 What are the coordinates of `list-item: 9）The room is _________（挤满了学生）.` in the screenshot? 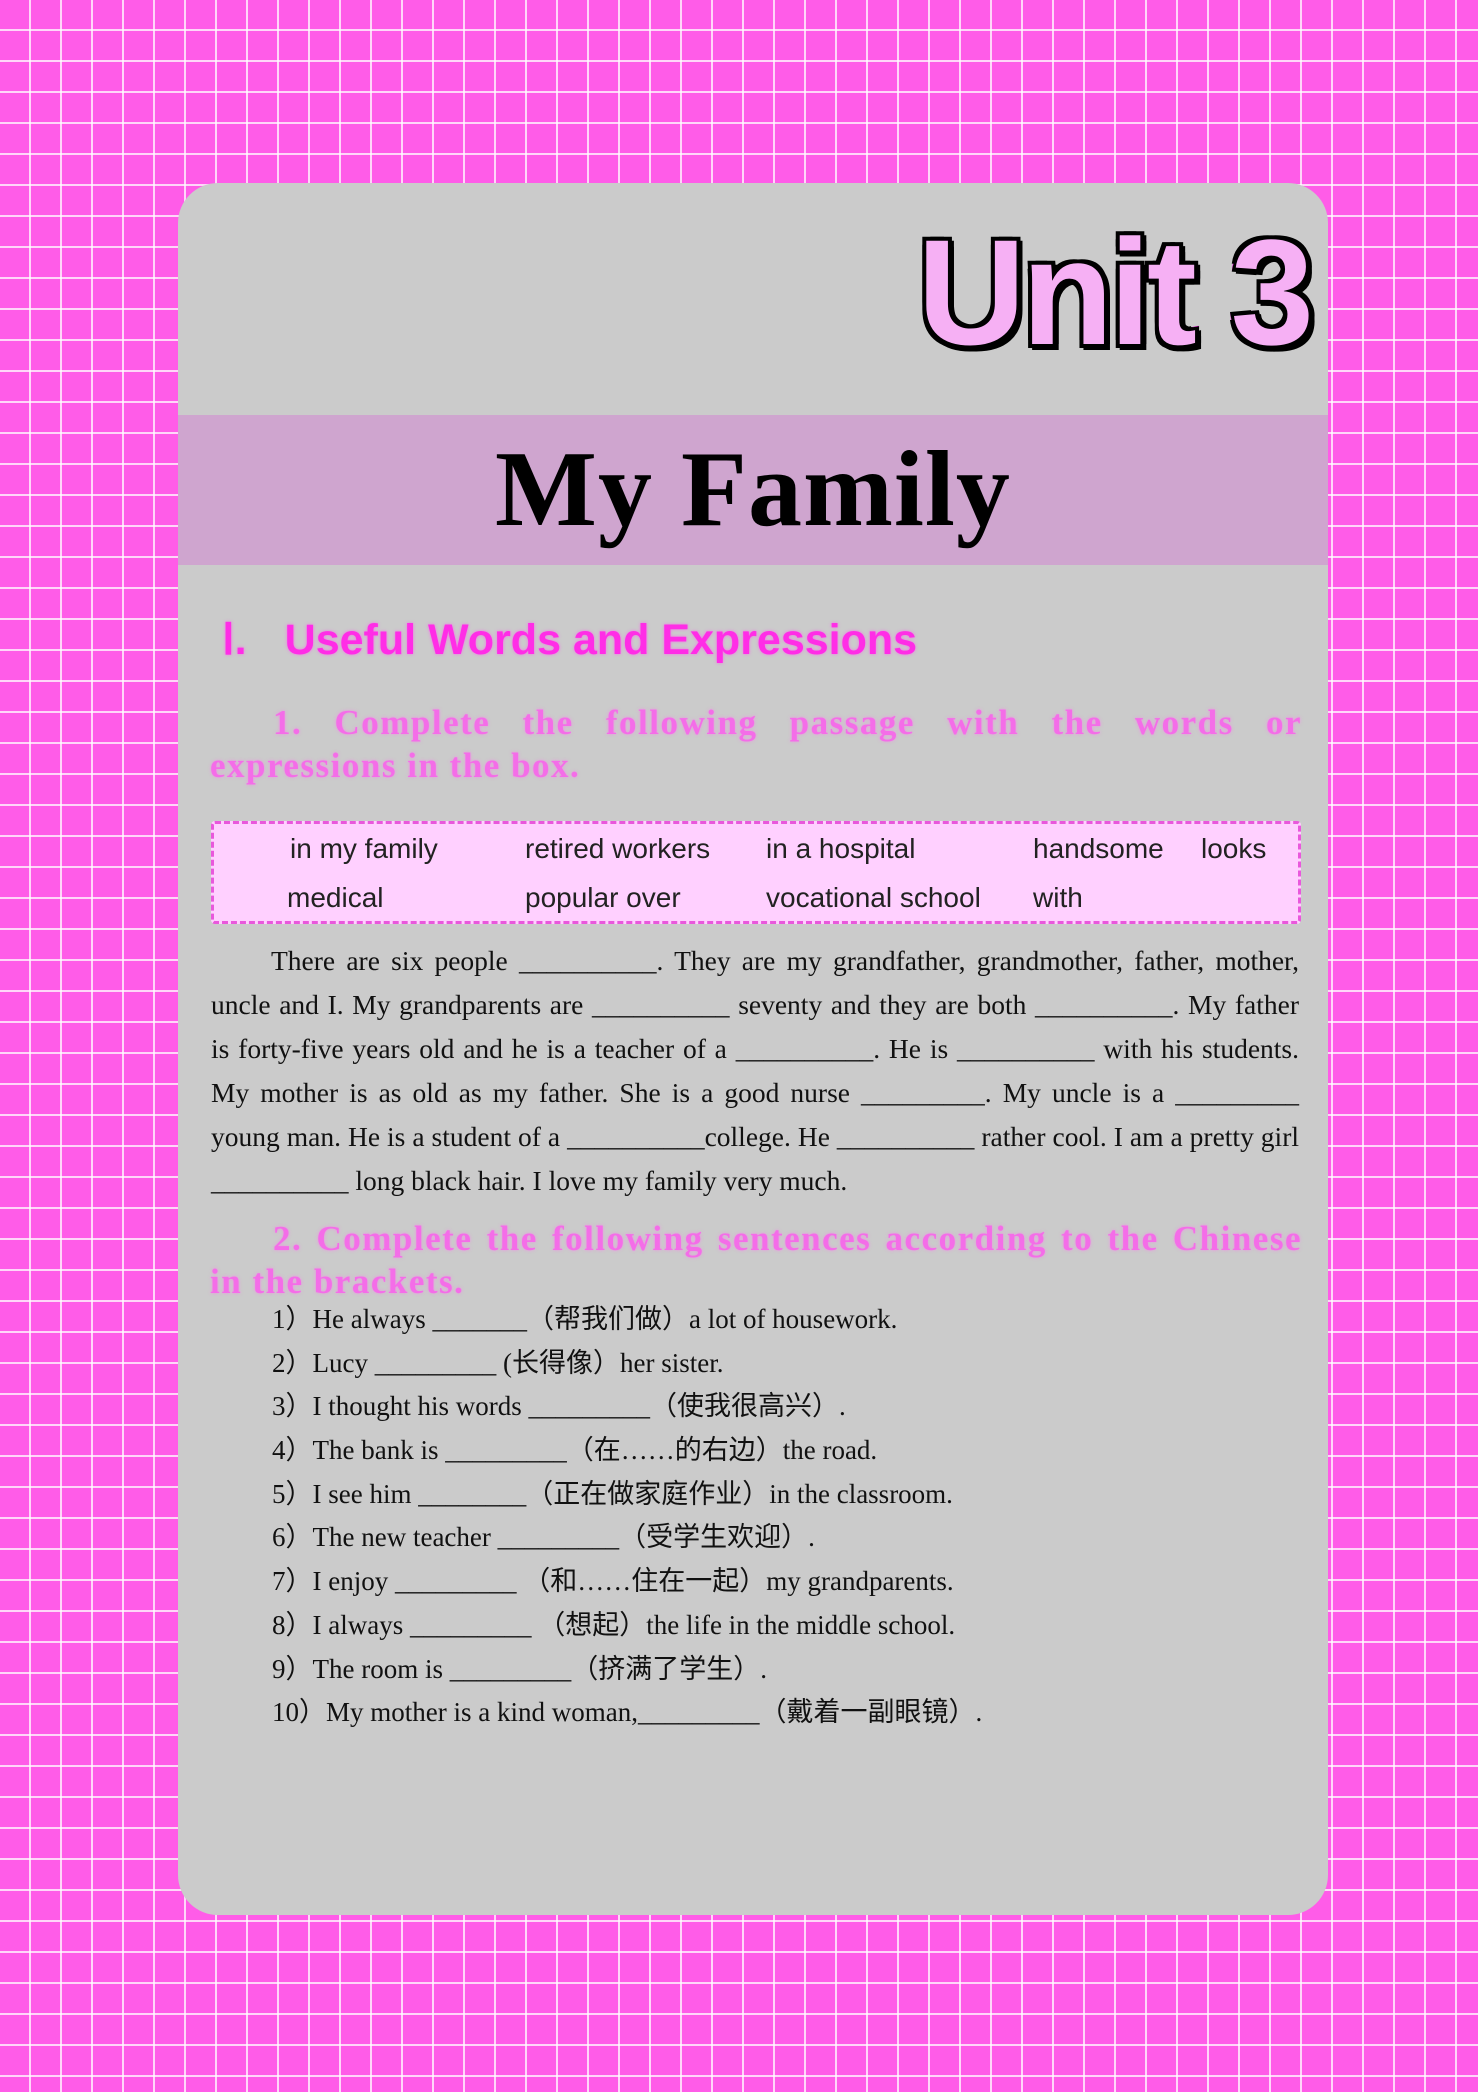 It's located at (519, 1668).